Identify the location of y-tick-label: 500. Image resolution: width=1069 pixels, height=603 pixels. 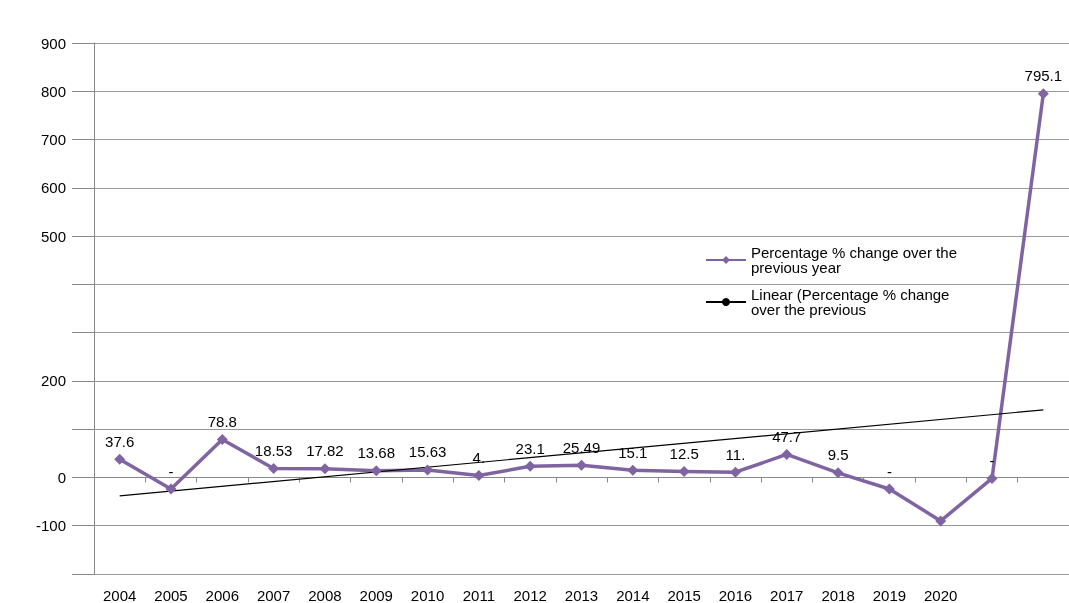
(53, 236).